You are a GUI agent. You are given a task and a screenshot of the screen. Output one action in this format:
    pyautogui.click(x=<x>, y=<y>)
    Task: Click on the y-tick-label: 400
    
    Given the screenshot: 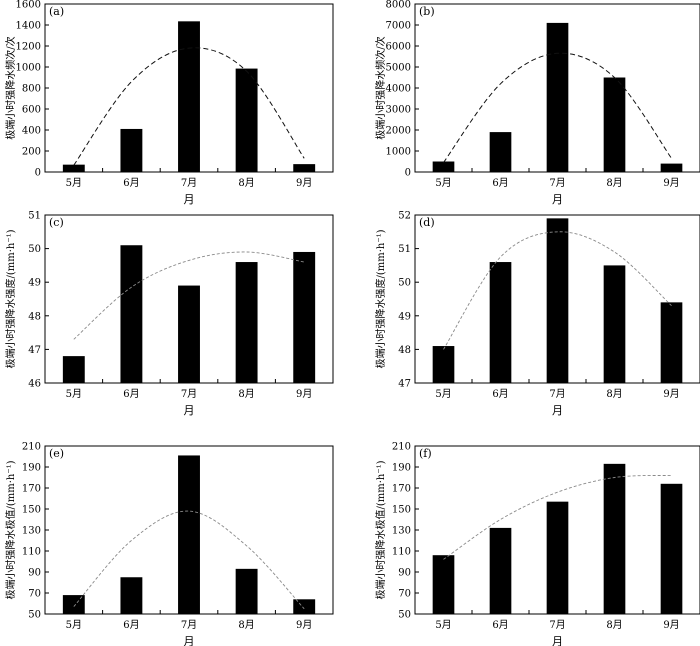 What is the action you would take?
    pyautogui.click(x=31, y=131)
    